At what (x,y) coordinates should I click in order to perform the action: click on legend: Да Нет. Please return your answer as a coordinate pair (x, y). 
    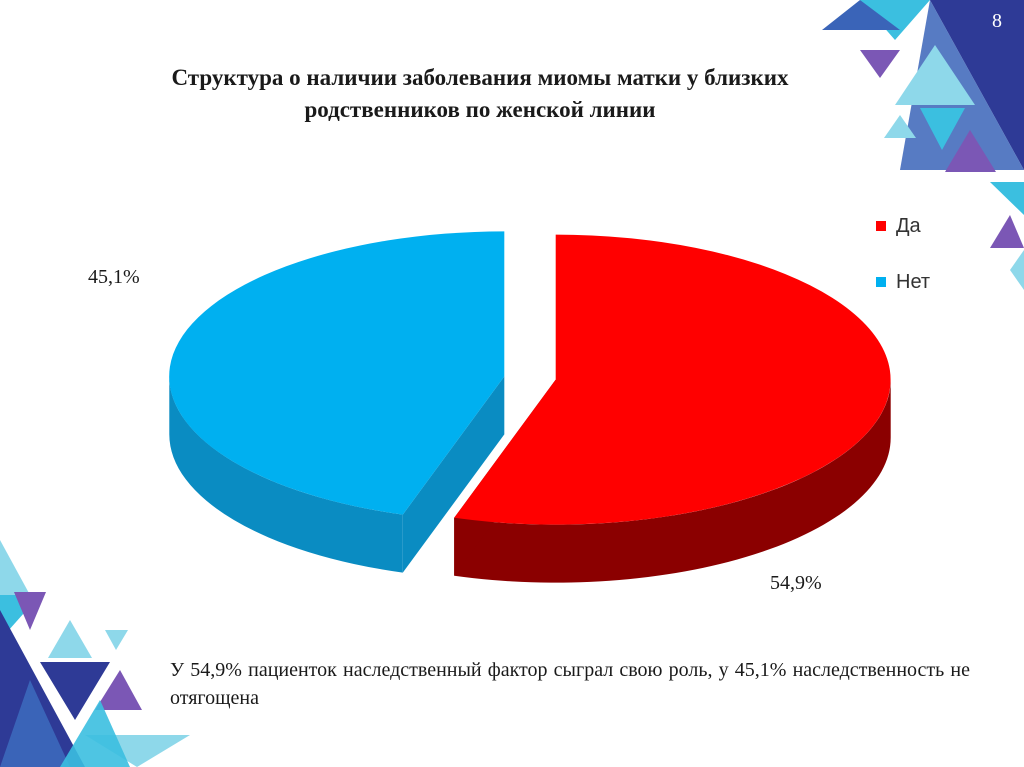
    Looking at the image, I should click on (903, 254).